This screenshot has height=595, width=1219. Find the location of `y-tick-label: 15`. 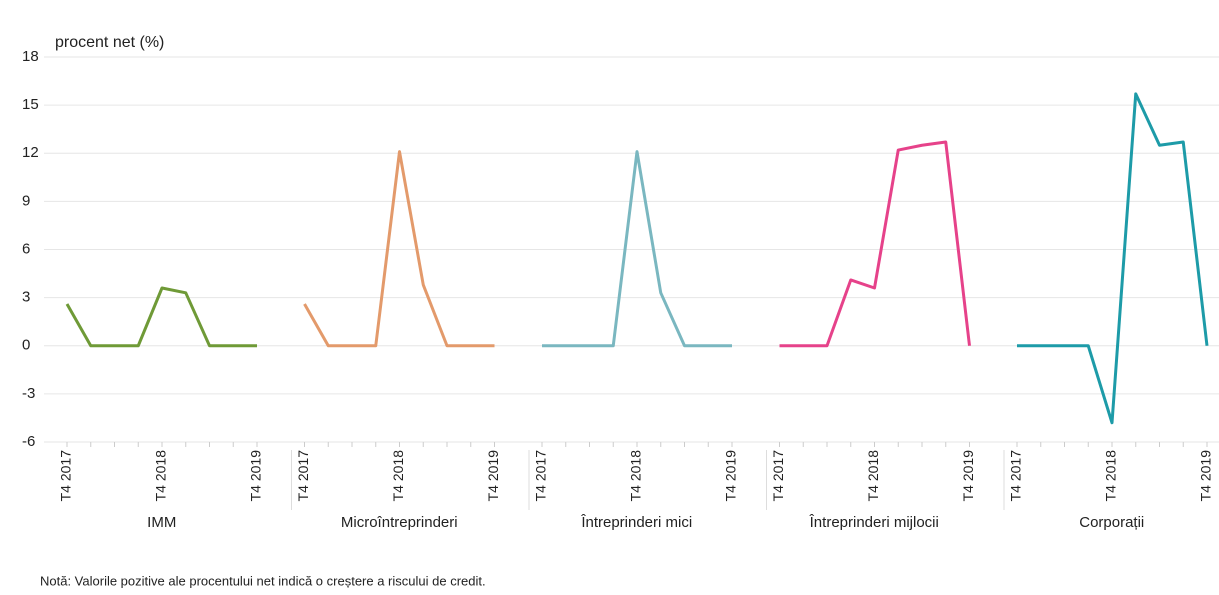

y-tick-label: 15 is located at coordinates (30, 104).